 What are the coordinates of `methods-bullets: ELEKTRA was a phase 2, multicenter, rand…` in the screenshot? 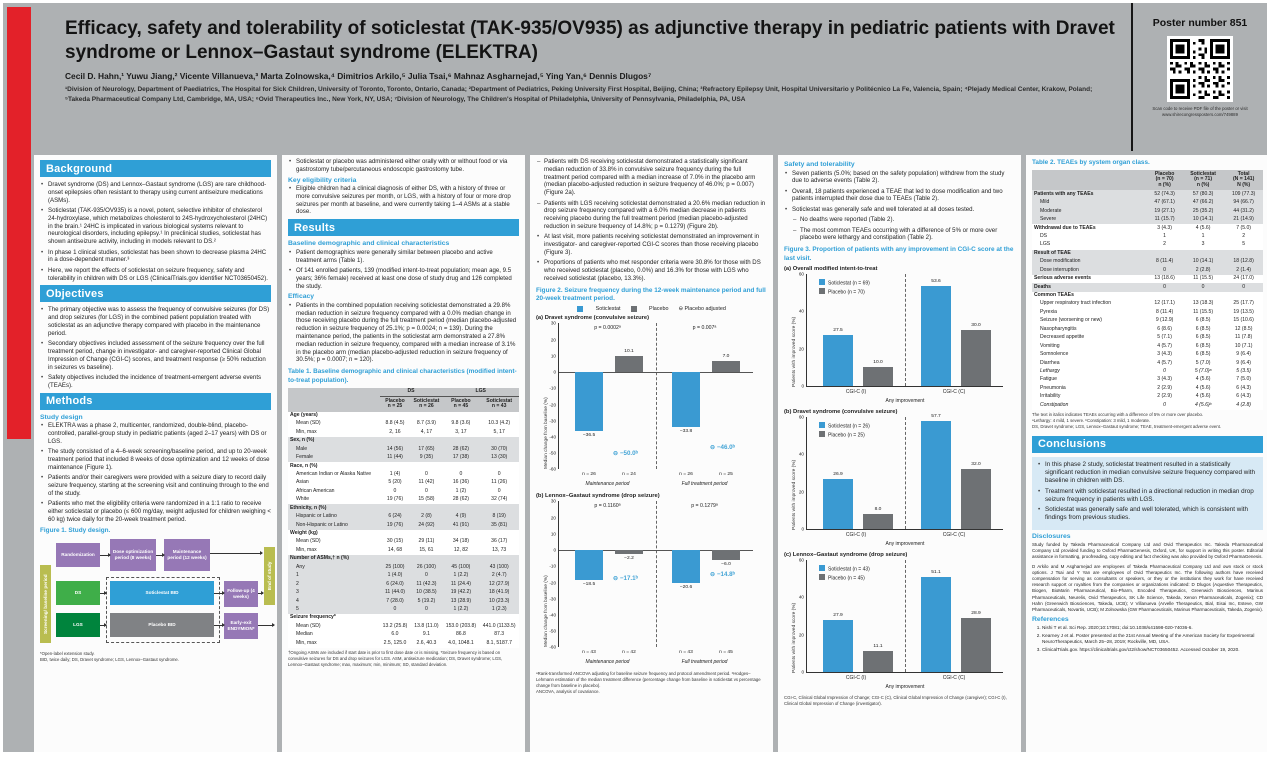 It's located at (155, 472).